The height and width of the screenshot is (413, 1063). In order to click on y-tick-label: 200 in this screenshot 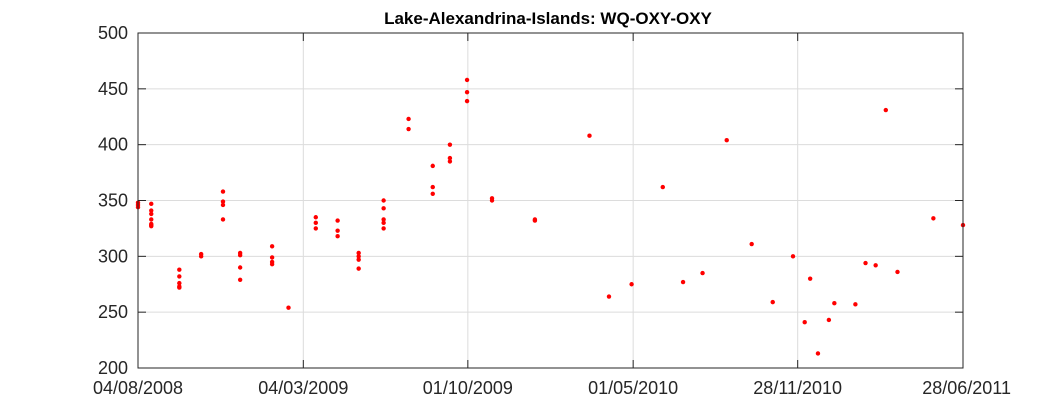, I will do `click(113, 368)`.